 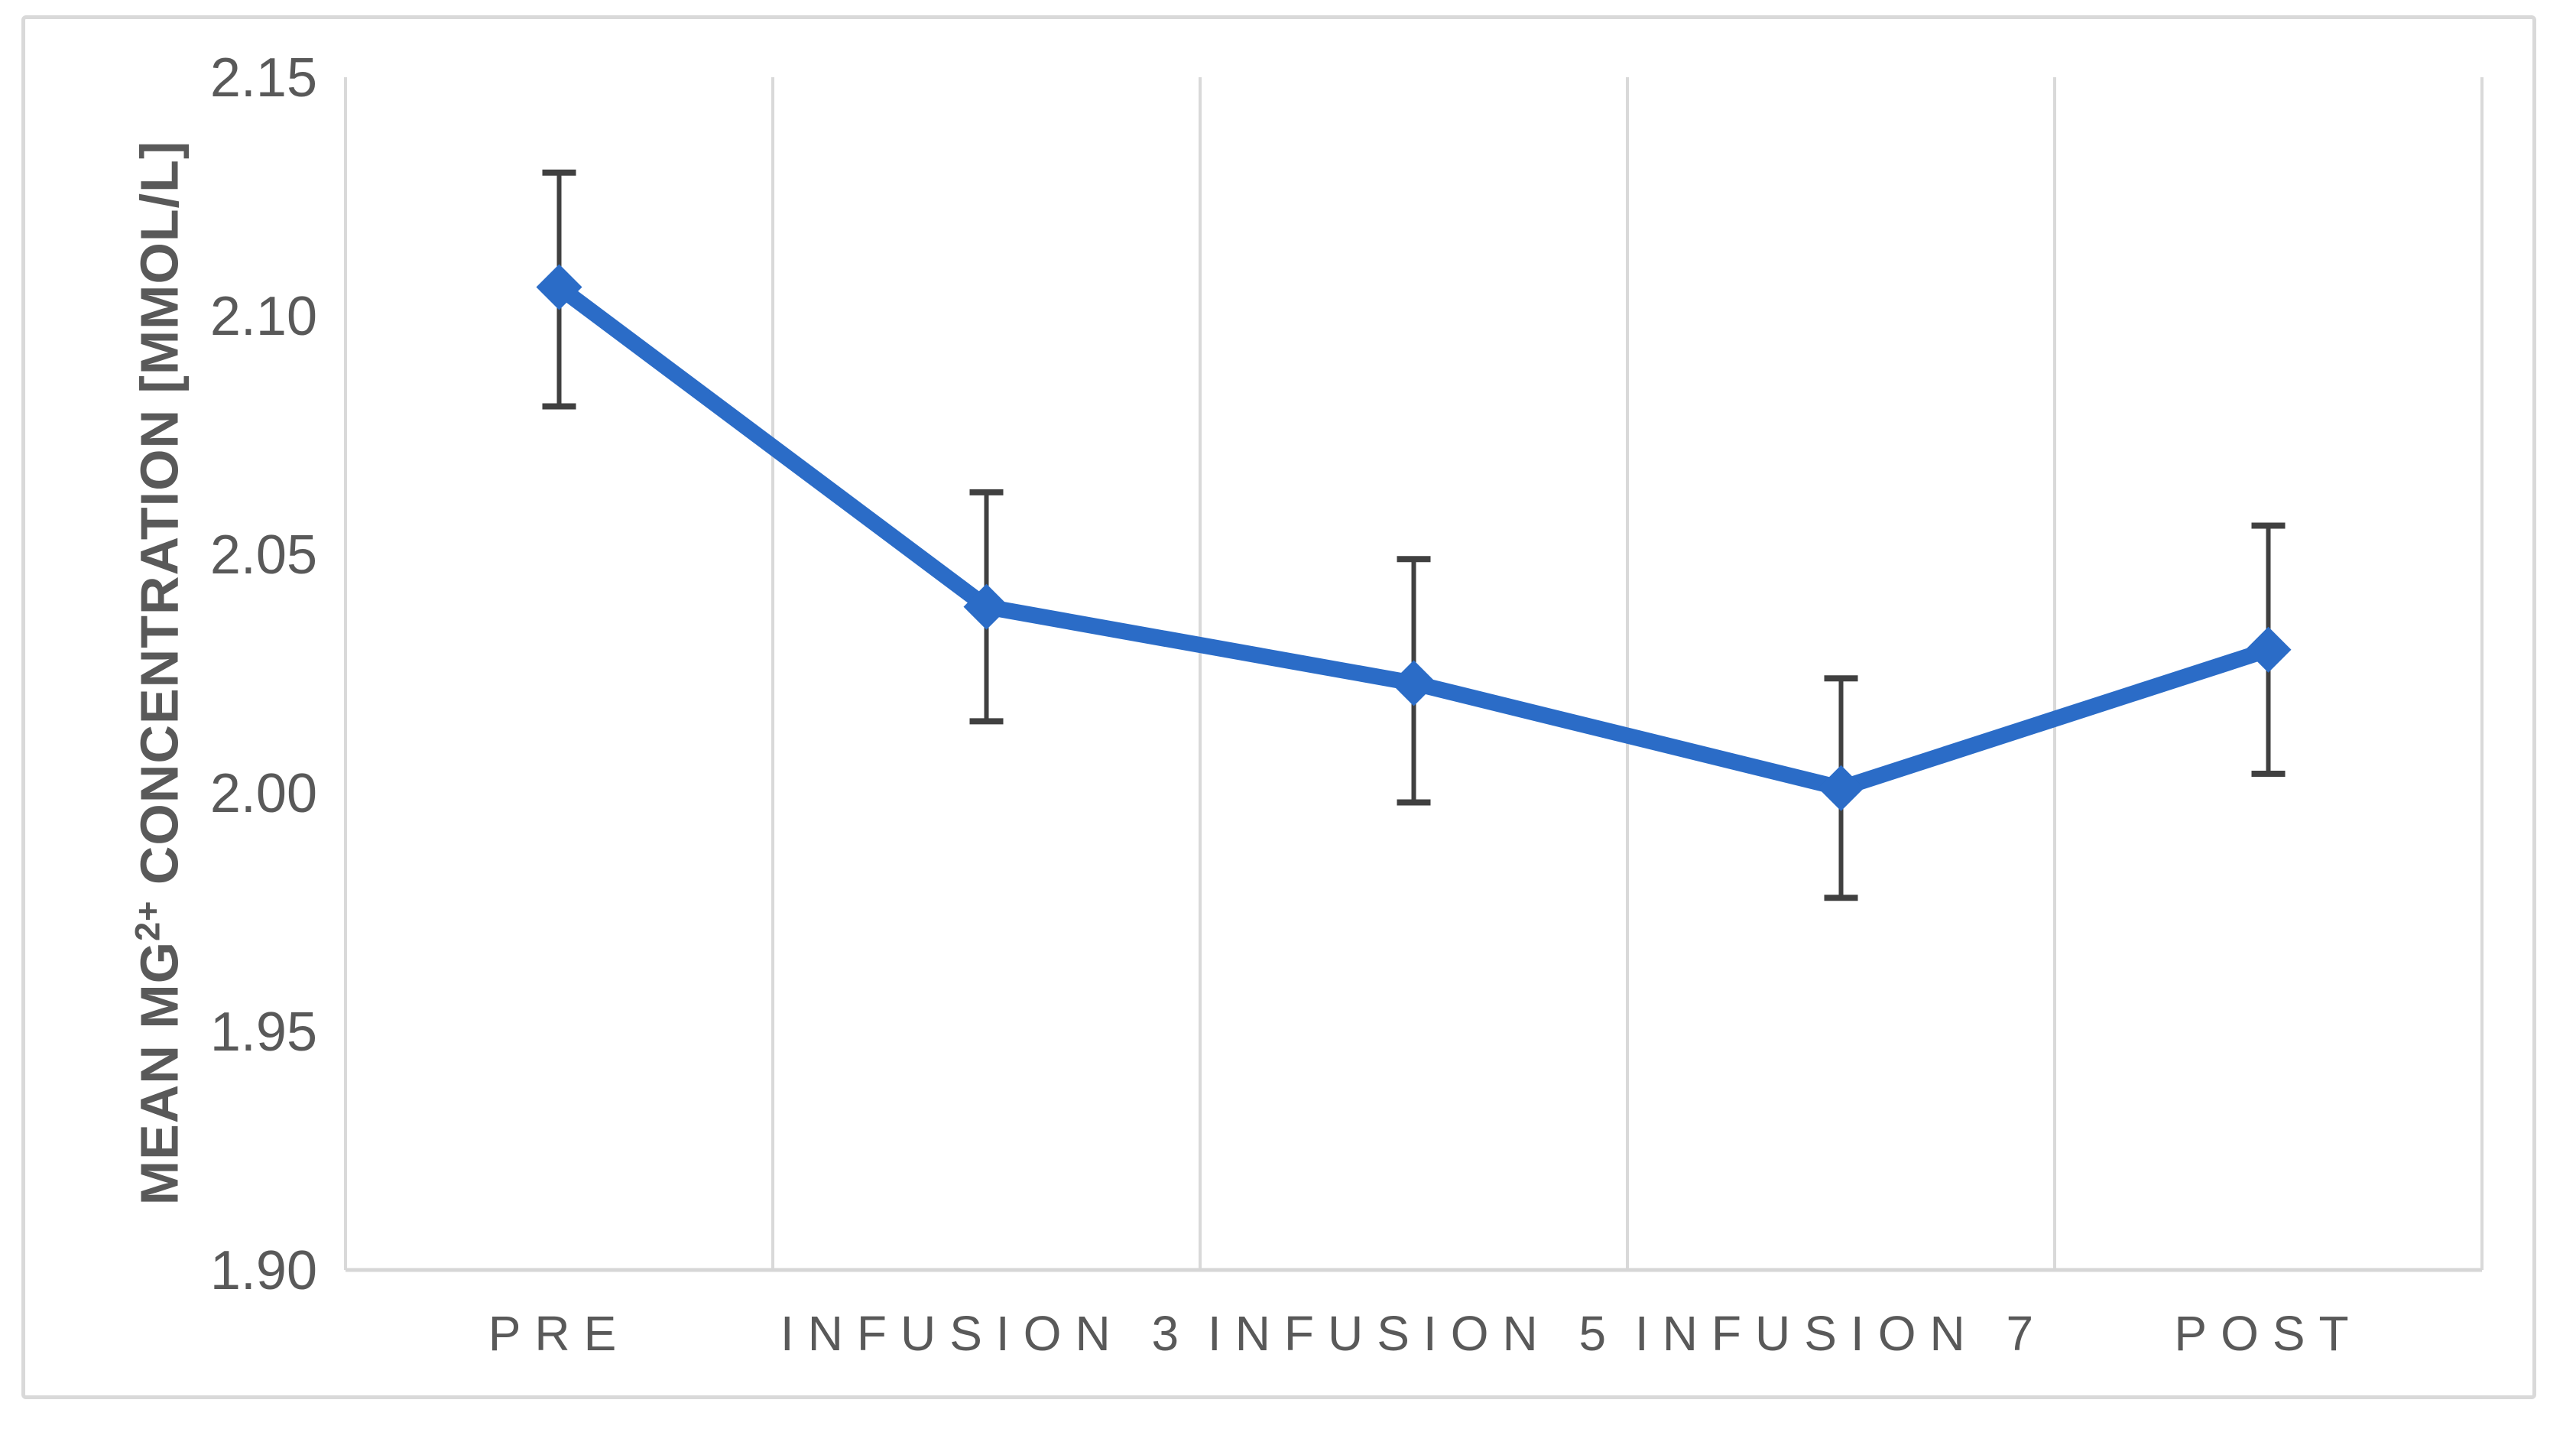 I want to click on x-category-label: PRE, so click(x=559, y=1334).